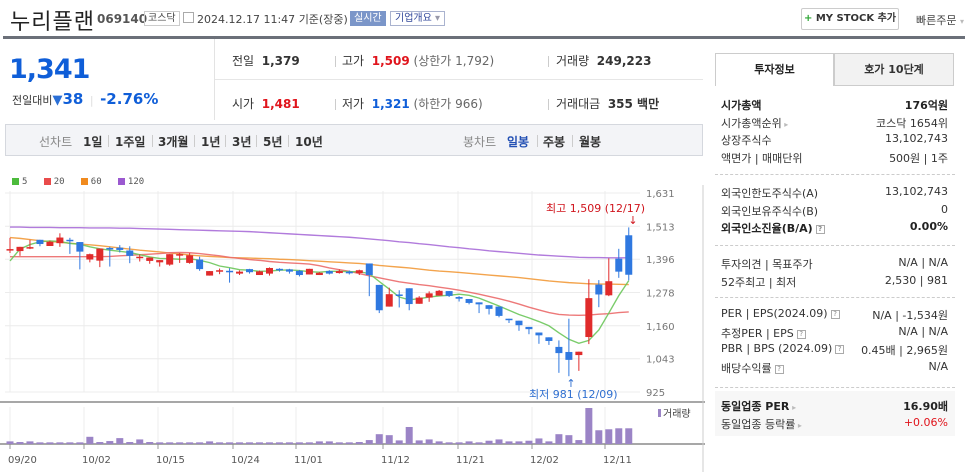 This screenshot has width=972, height=472. Describe the element at coordinates (834, 406) in the screenshot. I see `info-row: 동일업종 PER ▸ 16.90배` at that location.